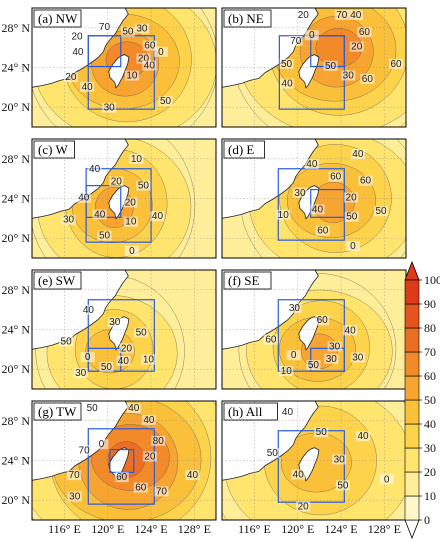 This screenshot has width=440, height=550. I want to click on panel-label: (h) All, so click(245, 411).